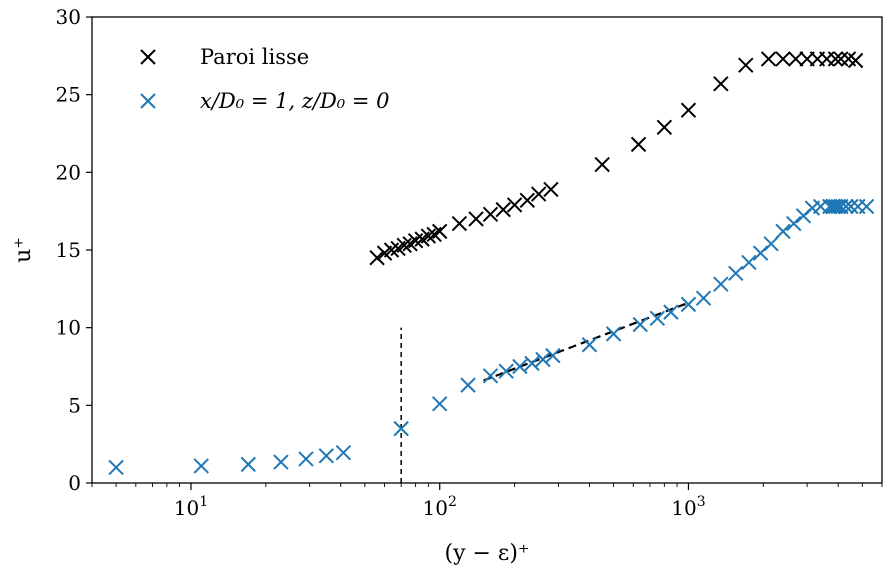 This screenshot has width=893, height=575. What do you see at coordinates (295, 101) in the screenshot?
I see `legend-label: x/D₀ = 1, z/D₀ = 0` at bounding box center [295, 101].